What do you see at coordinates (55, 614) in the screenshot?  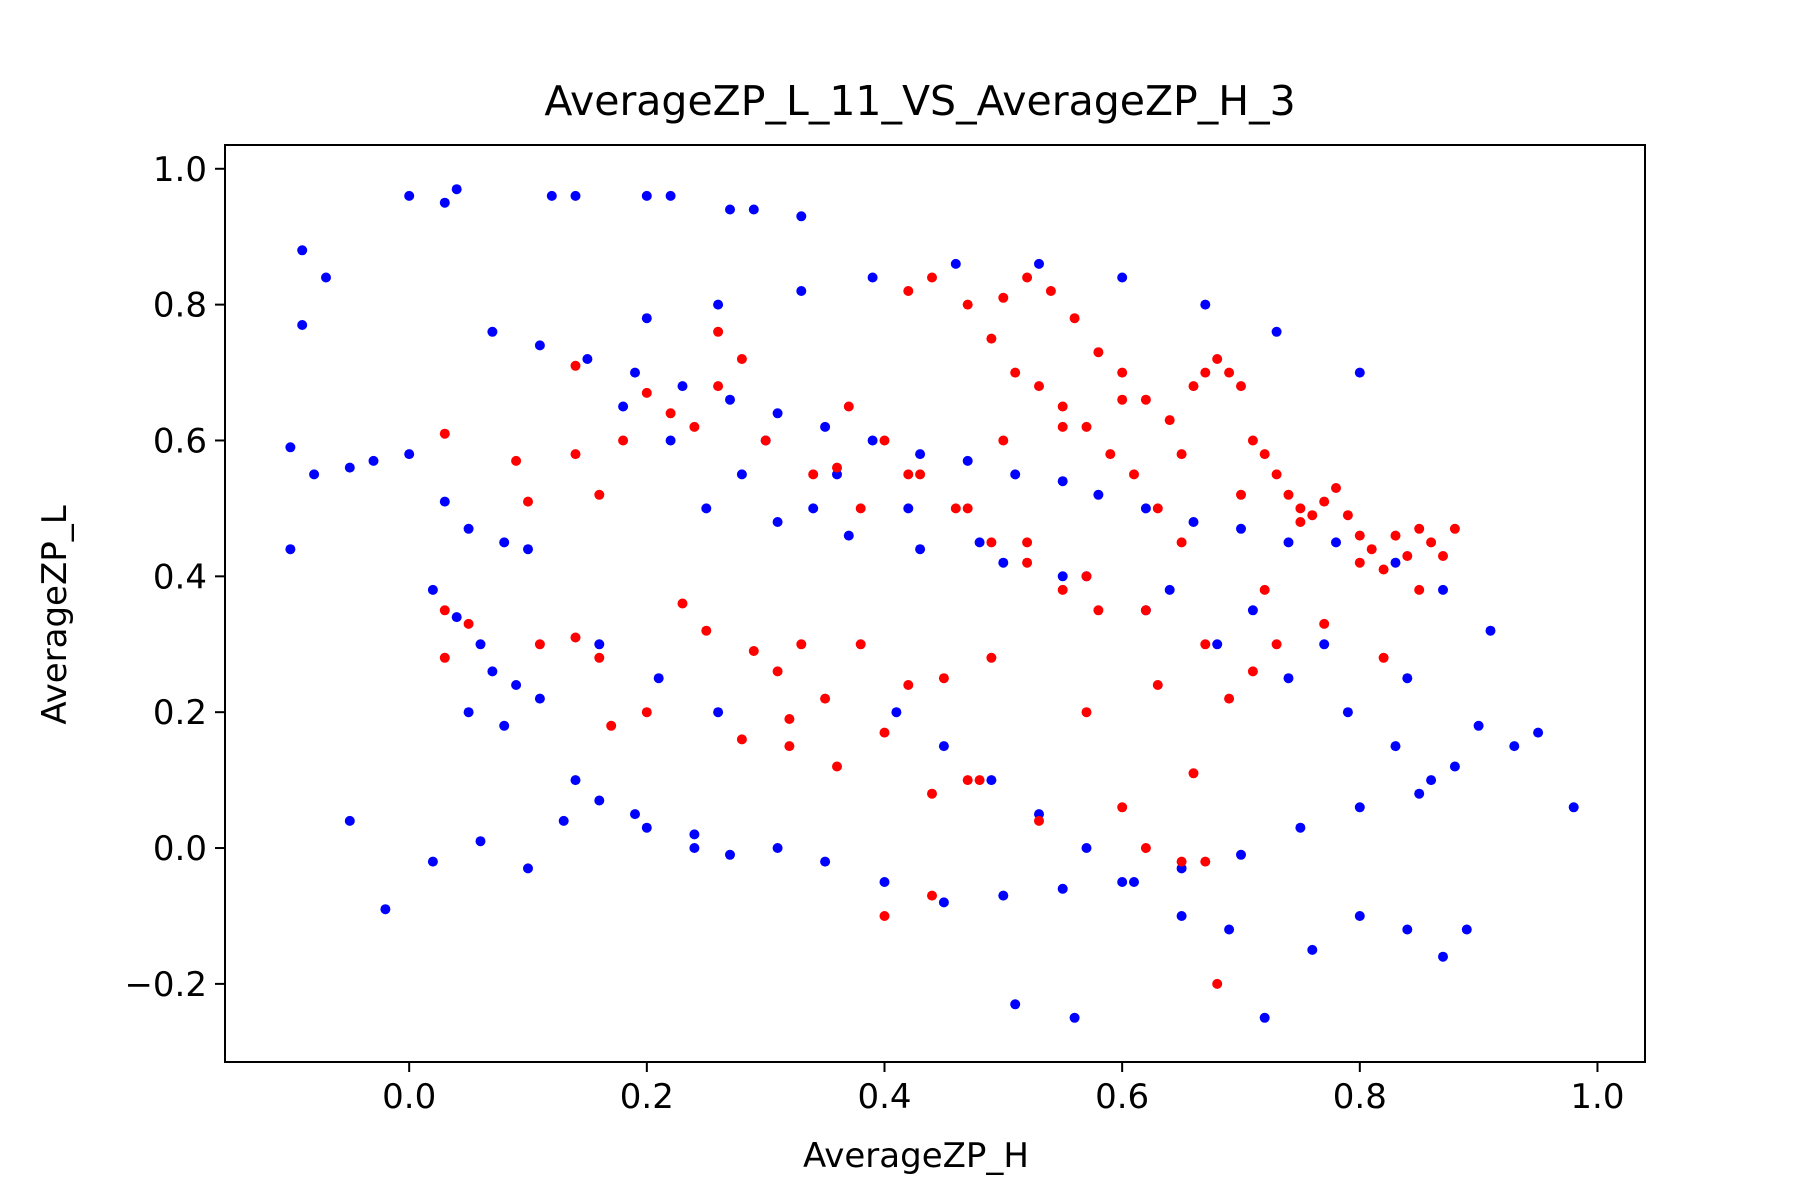 I see `y-axis-label: AverageZP_L` at bounding box center [55, 614].